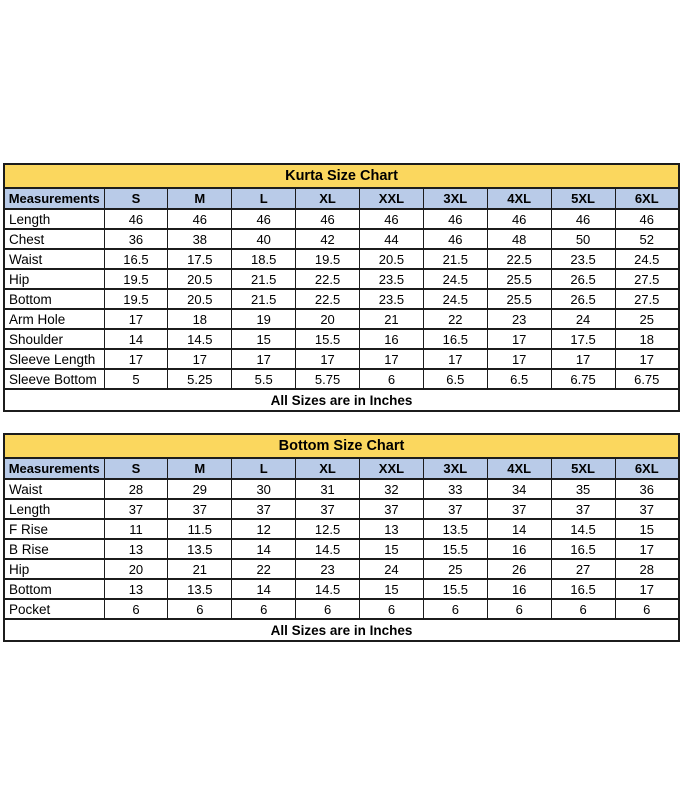 The width and height of the screenshot is (683, 800). I want to click on table-title: Bottom Size Chart, so click(341, 446).